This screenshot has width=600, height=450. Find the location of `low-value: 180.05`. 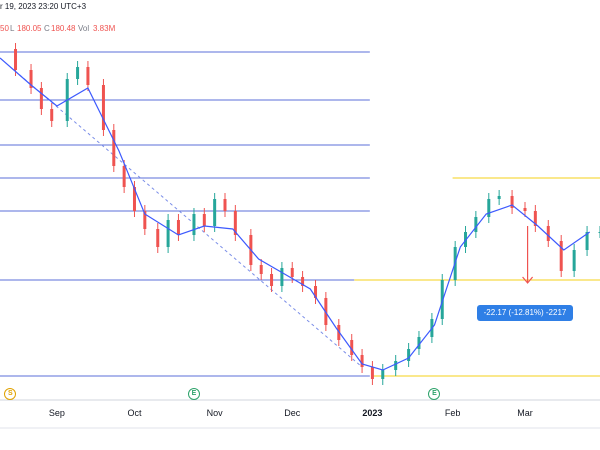

low-value: 180.05 is located at coordinates (29, 28).